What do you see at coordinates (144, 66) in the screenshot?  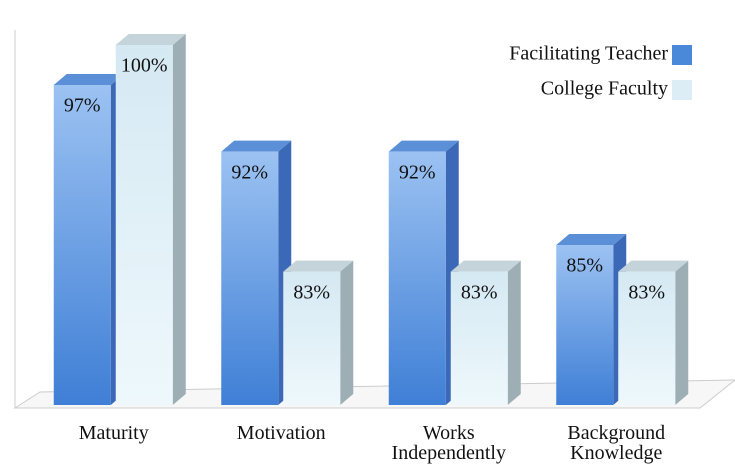 I see `value-label: 100%` at bounding box center [144, 66].